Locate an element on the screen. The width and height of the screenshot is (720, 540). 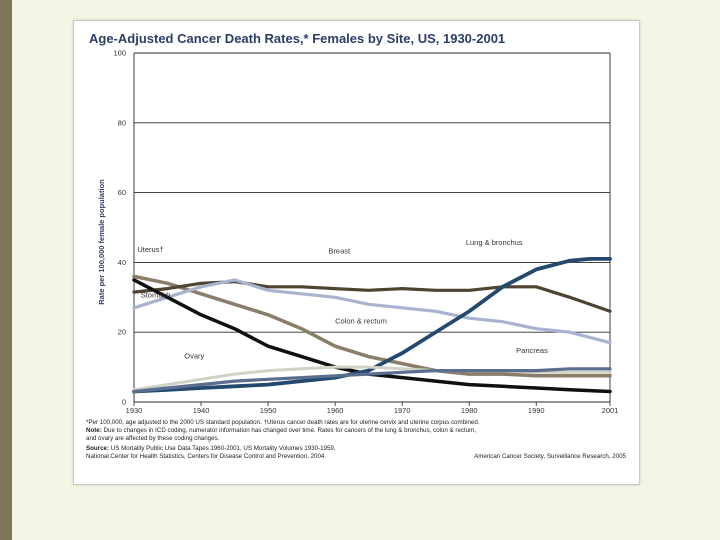
series-label-pancreas: Pancreas is located at coordinates (532, 350).